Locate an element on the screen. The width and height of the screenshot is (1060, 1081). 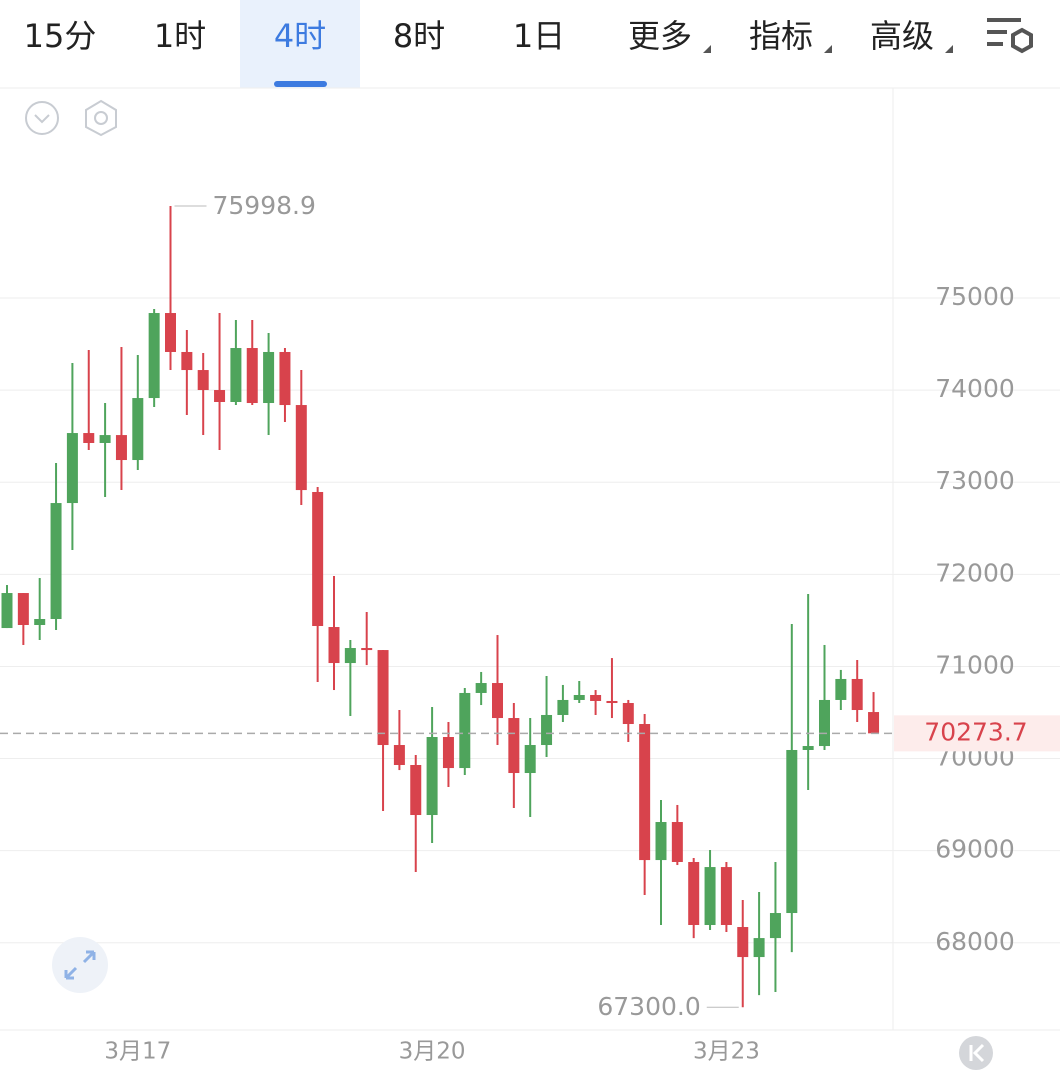
tab: 8时 is located at coordinates (419, 36).